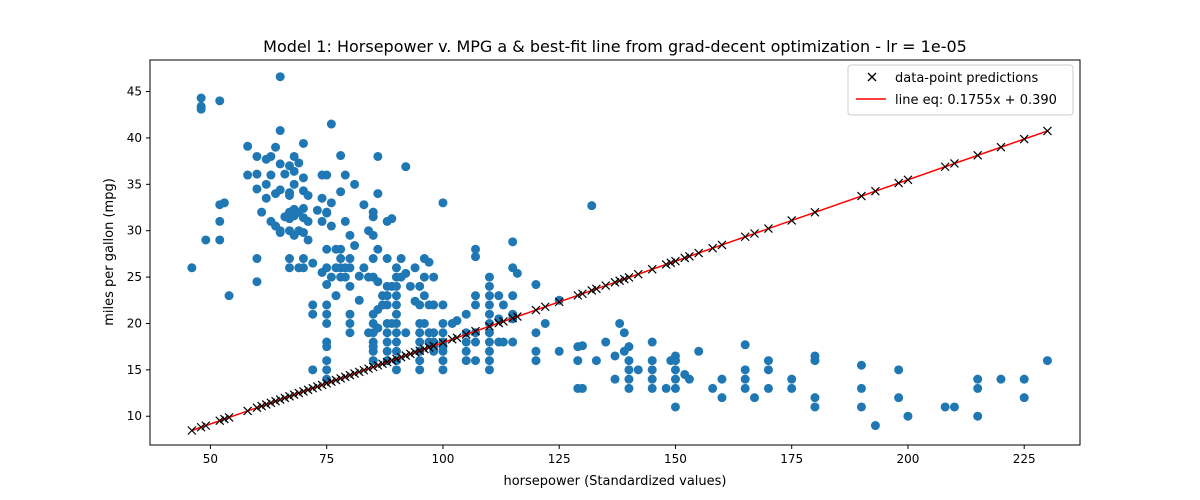 This screenshot has width=1200, height=500. I want to click on y-tick-label: 25, so click(134, 277).